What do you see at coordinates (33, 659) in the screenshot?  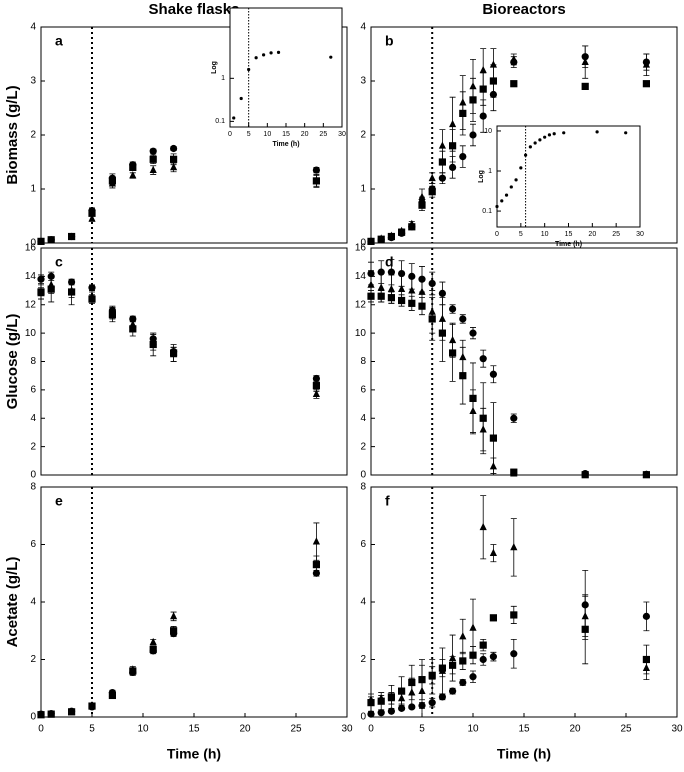 I see `y-tick-label: 2` at bounding box center [33, 659].